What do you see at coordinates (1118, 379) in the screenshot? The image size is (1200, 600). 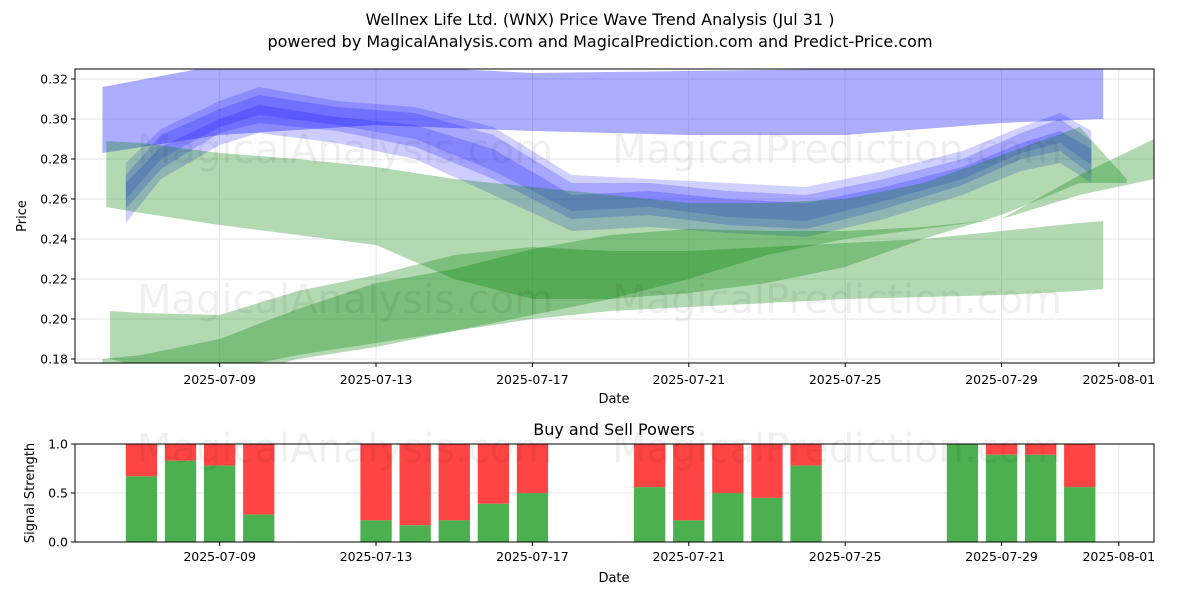 I see `price-x-tick-label-6: 2025-08-01` at bounding box center [1118, 379].